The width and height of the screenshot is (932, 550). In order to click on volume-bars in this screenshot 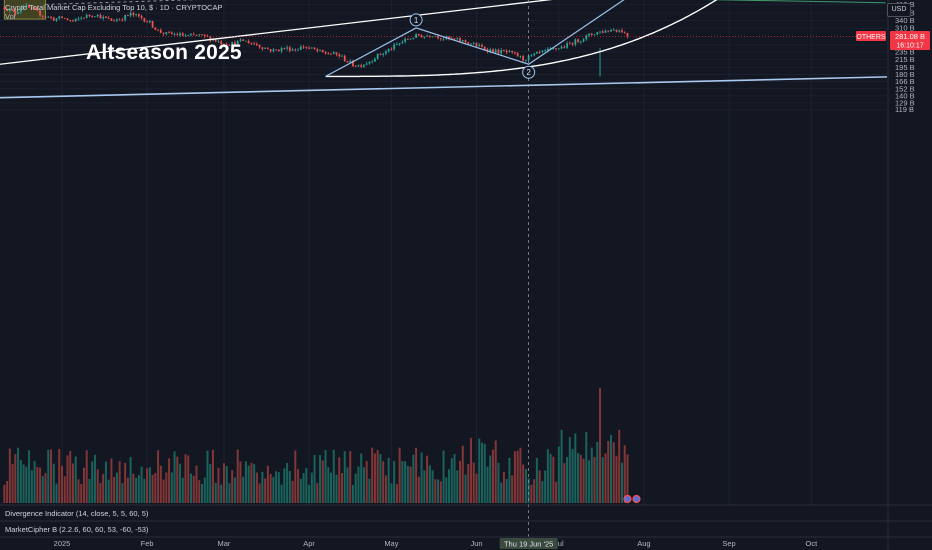, I will do `click(316, 445)`.